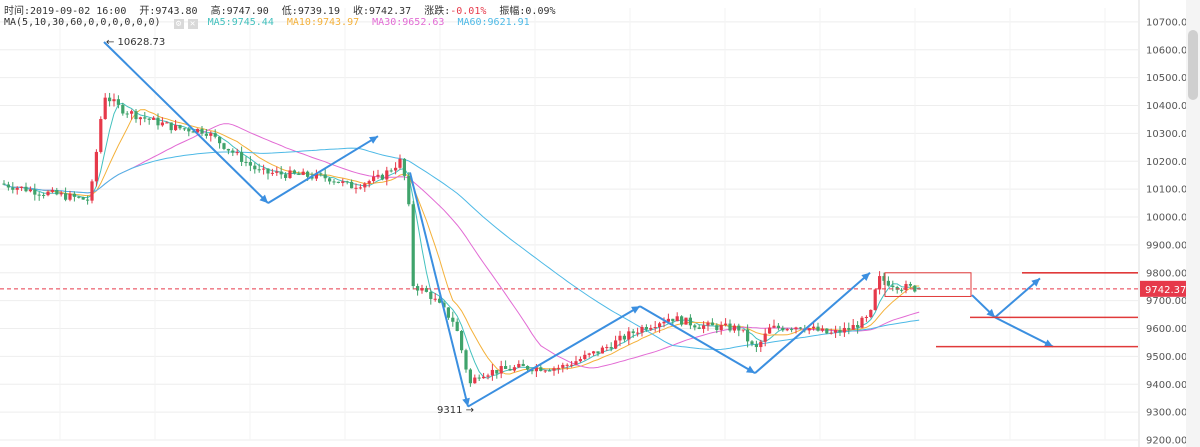 This screenshot has width=1200, height=447. What do you see at coordinates (1170, 162) in the screenshot?
I see `y-tick-label: 10200.00` at bounding box center [1170, 162].